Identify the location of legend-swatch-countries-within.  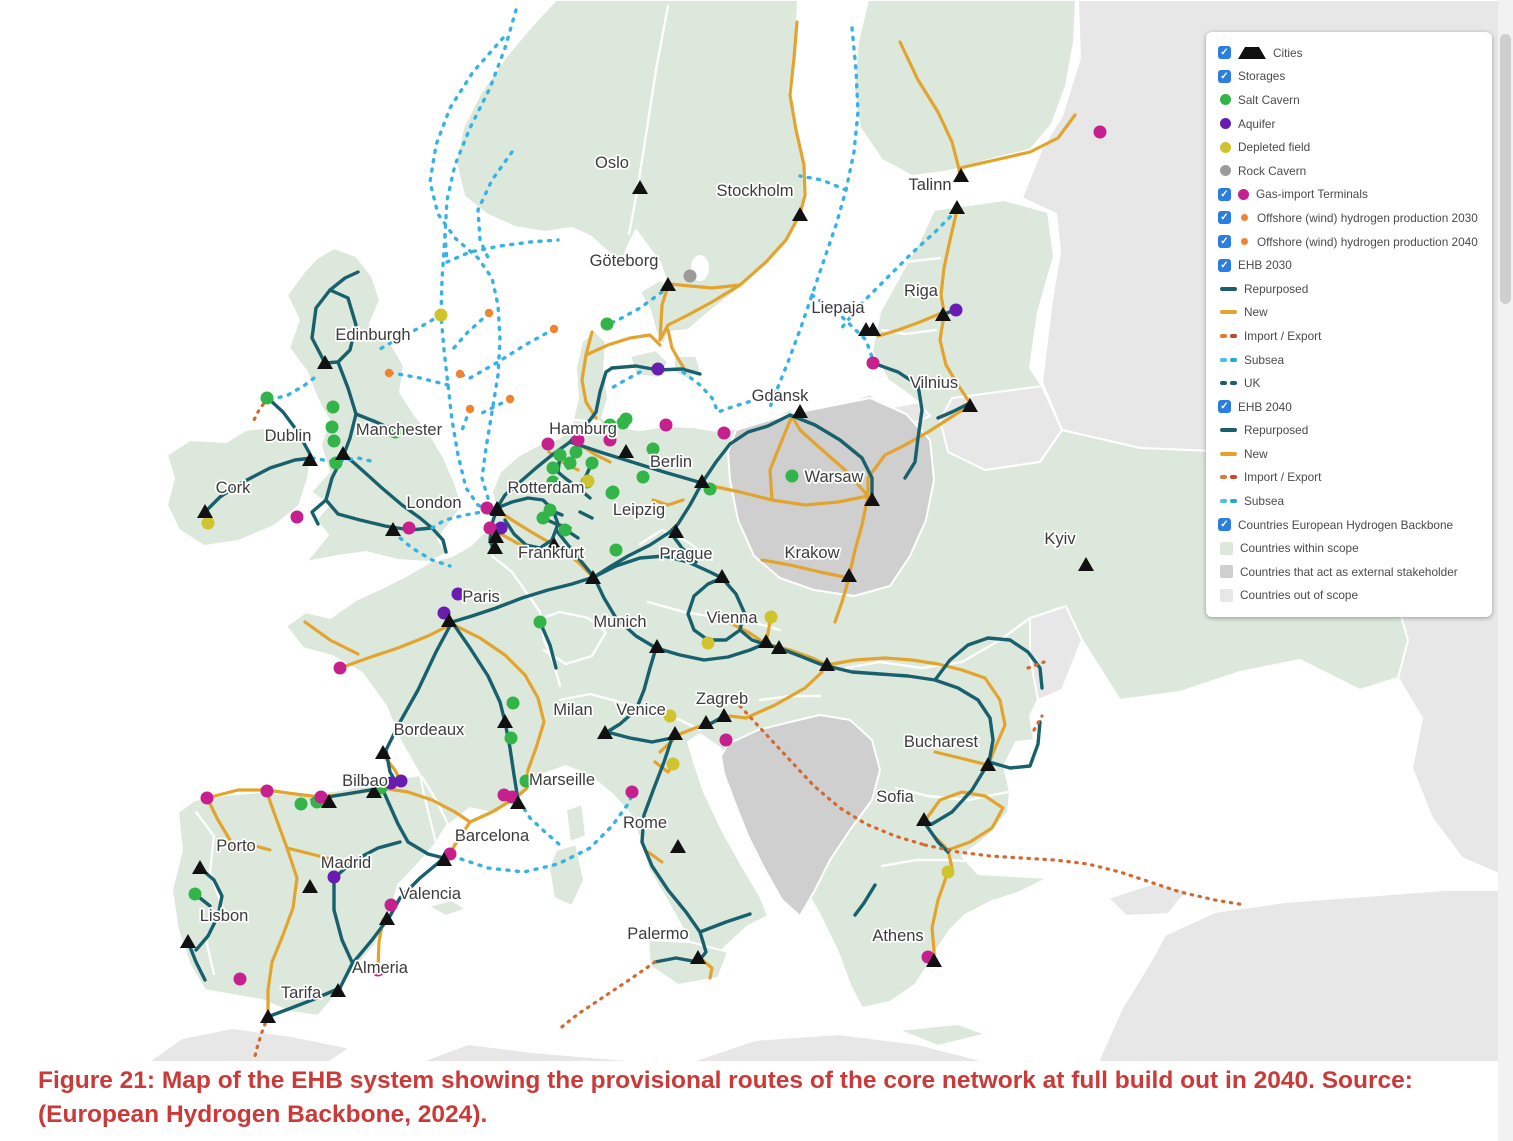
(1226, 548).